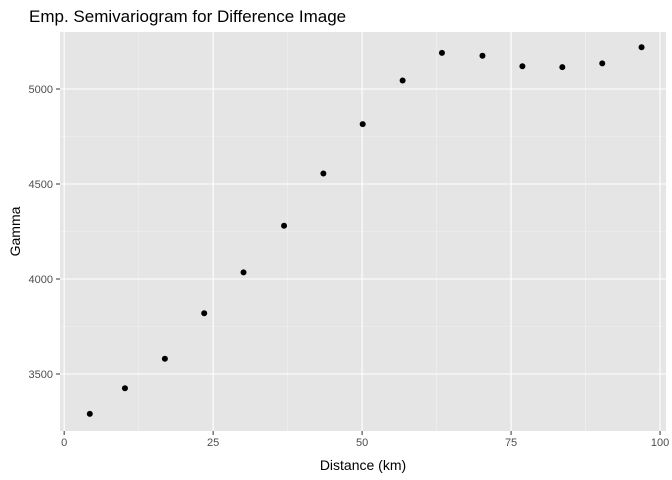  I want to click on chart-title: Emp. Semivariogram for Difference Image, so click(187, 16).